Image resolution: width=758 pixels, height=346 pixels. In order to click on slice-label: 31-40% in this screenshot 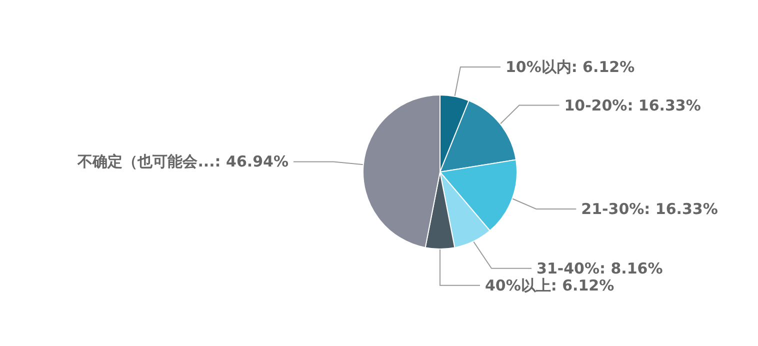, I will do `click(568, 268)`.